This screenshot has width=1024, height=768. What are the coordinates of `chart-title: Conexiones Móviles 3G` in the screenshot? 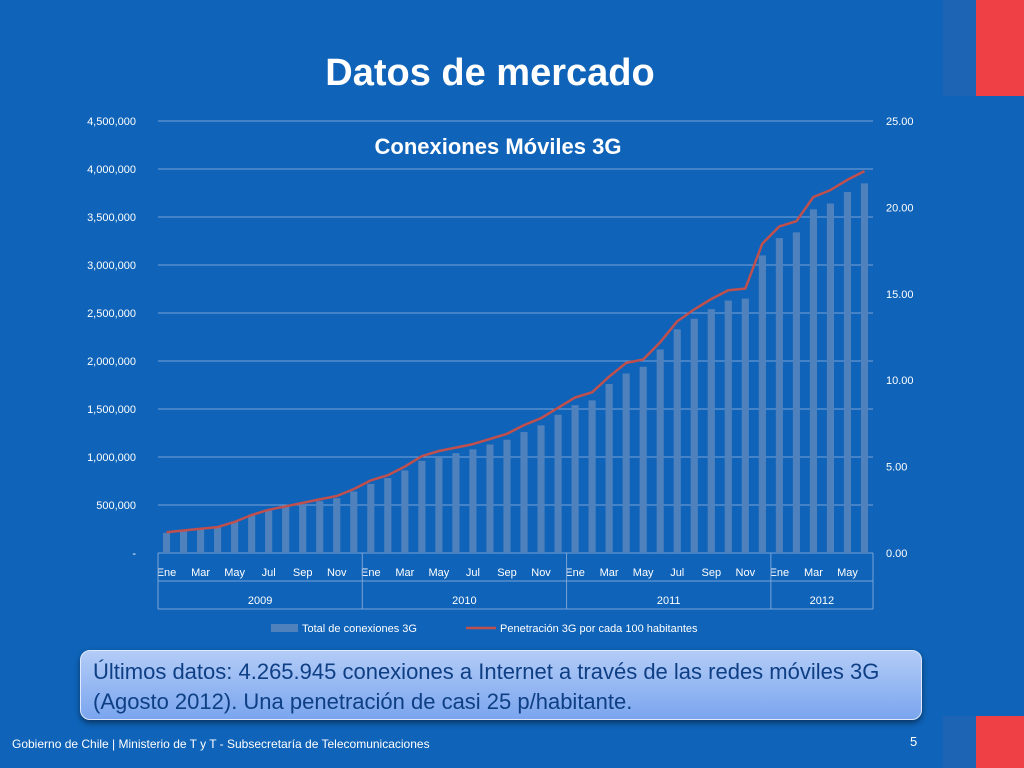 It's located at (498, 146).